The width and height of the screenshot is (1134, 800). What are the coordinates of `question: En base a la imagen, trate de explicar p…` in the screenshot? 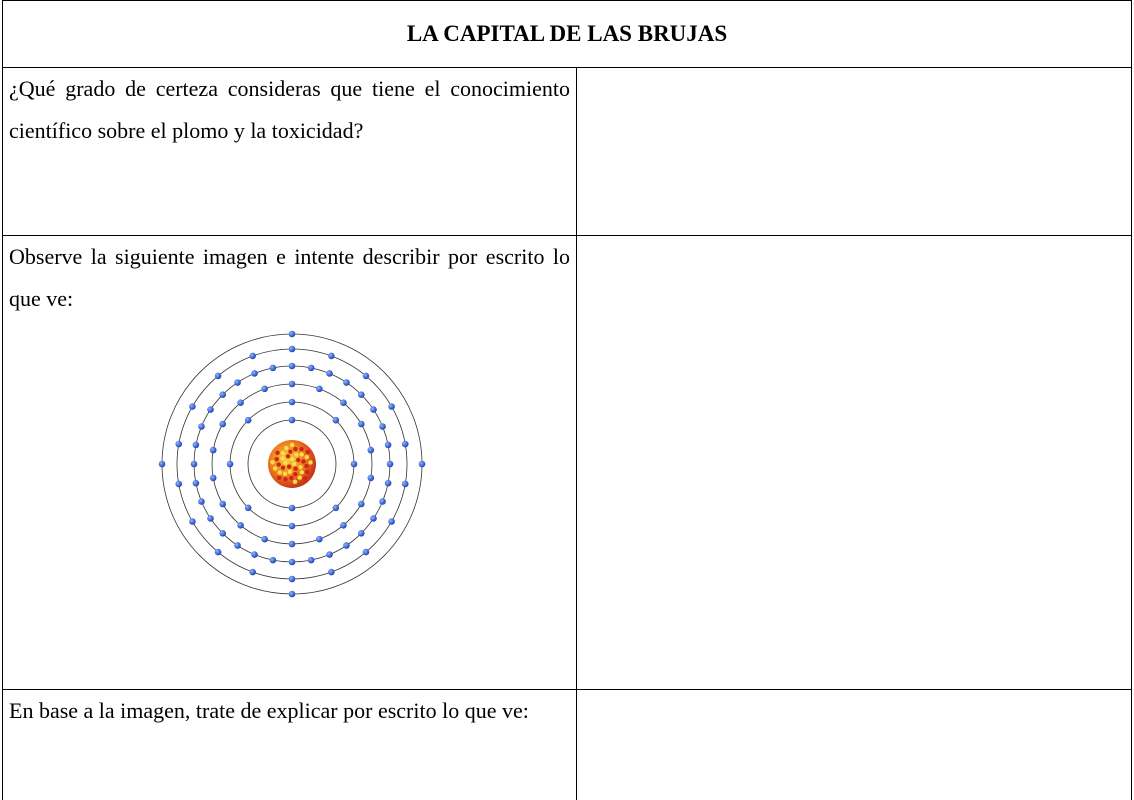 It's located at (269, 710).